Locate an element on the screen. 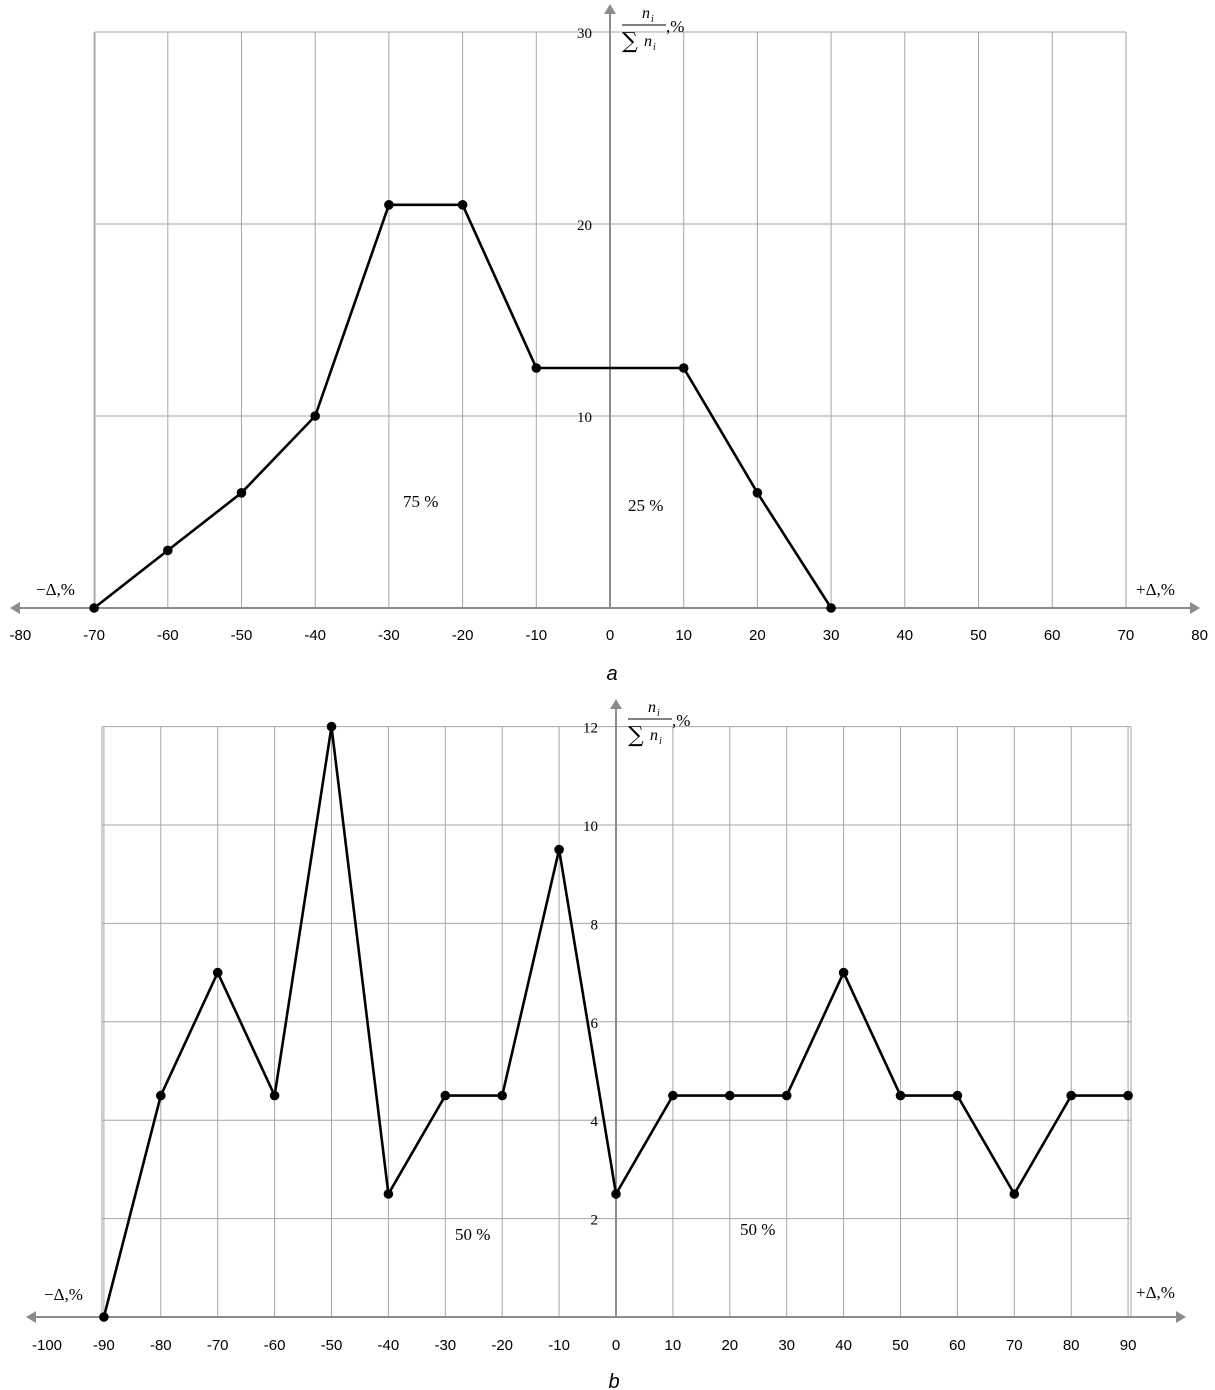 The width and height of the screenshot is (1215, 1390). y-tick-label: 2 is located at coordinates (595, 1221).